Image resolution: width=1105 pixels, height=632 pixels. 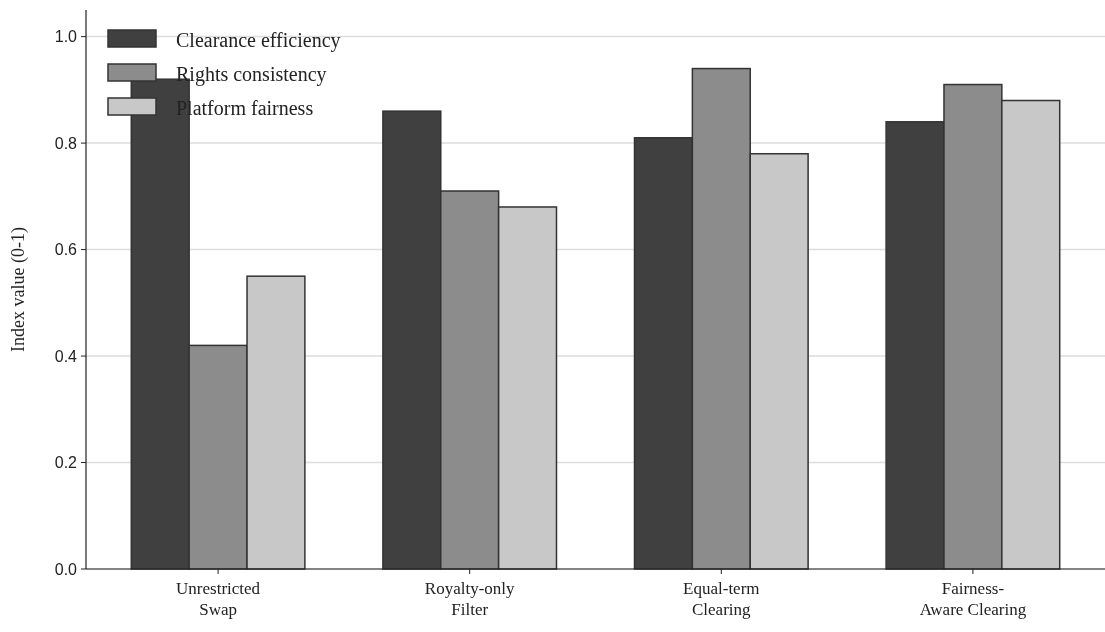 What do you see at coordinates (66, 569) in the screenshot?
I see `y-tick-label: 0.0` at bounding box center [66, 569].